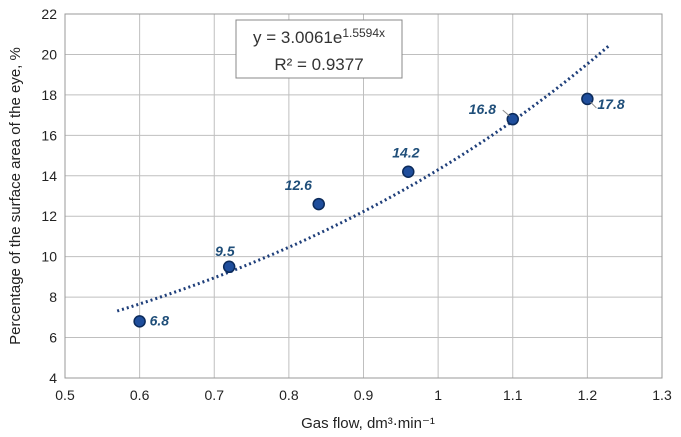 Image resolution: width=681 pixels, height=437 pixels. I want to click on data-label: 16.8, so click(482, 109).